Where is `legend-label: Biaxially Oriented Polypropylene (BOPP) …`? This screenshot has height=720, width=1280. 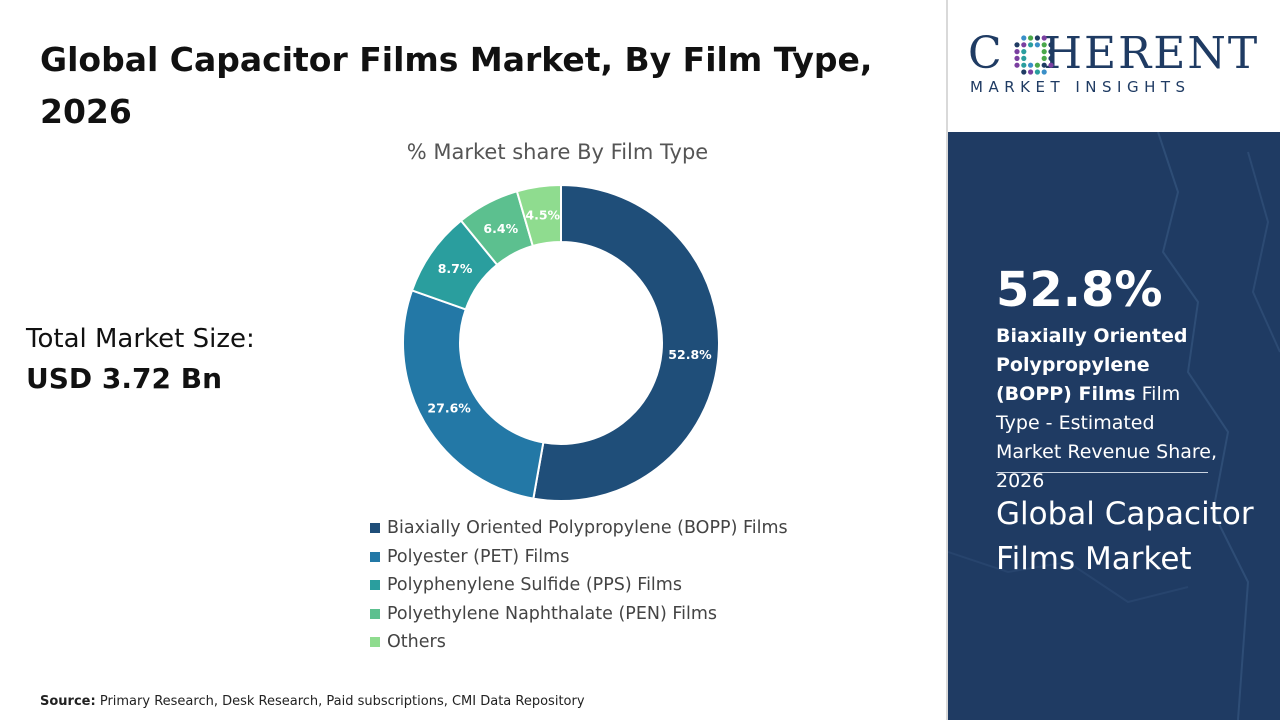 legend-label: Biaxially Oriented Polypropylene (BOPP) … is located at coordinates (587, 528).